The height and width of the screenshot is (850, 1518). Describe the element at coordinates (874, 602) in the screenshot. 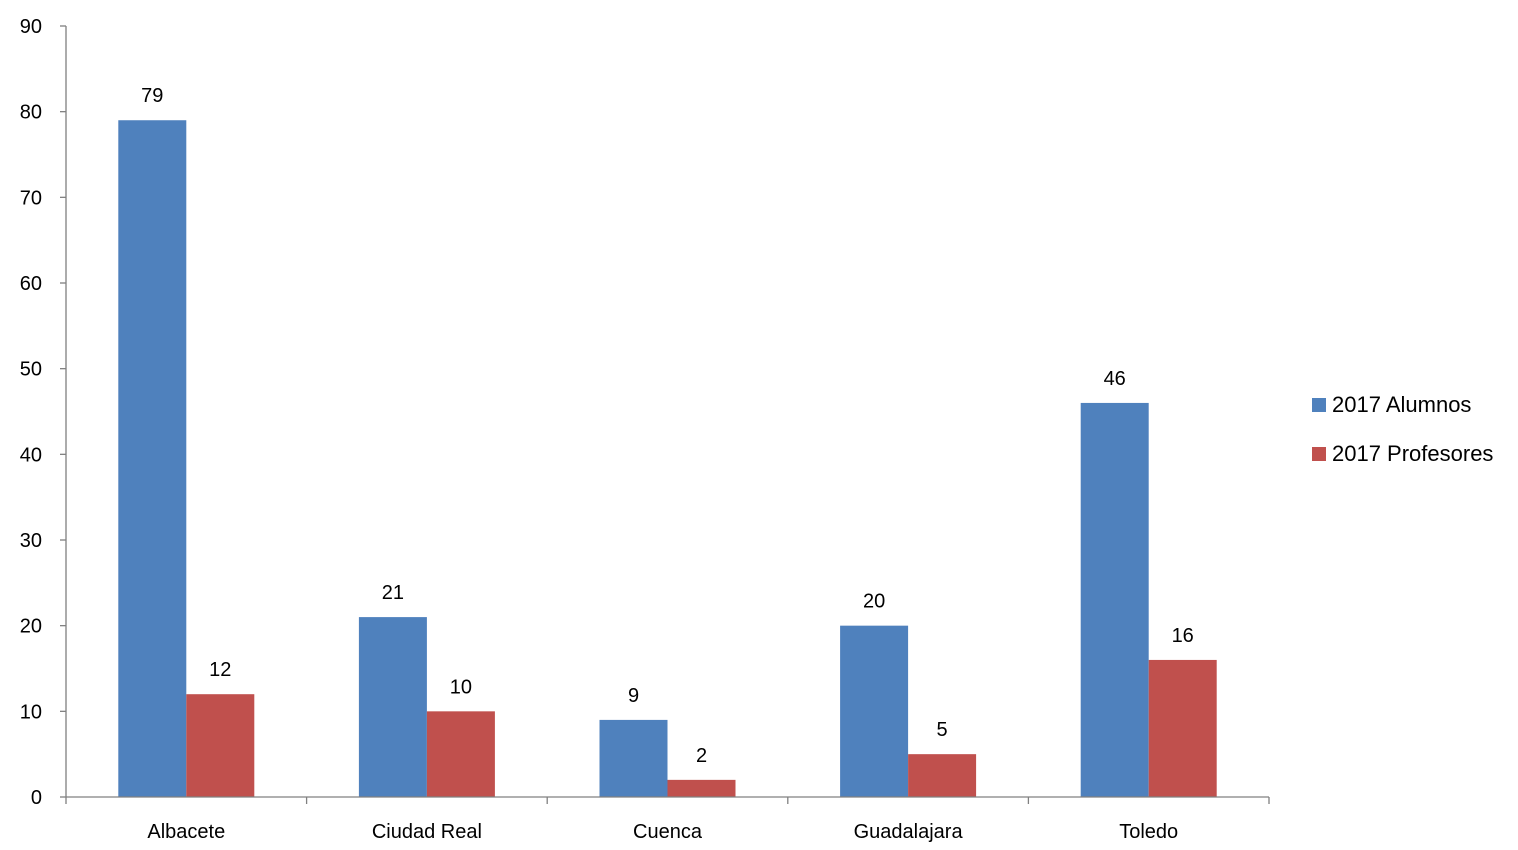

I see `data-label-guadalajara-2017-alumnos: 20` at that location.